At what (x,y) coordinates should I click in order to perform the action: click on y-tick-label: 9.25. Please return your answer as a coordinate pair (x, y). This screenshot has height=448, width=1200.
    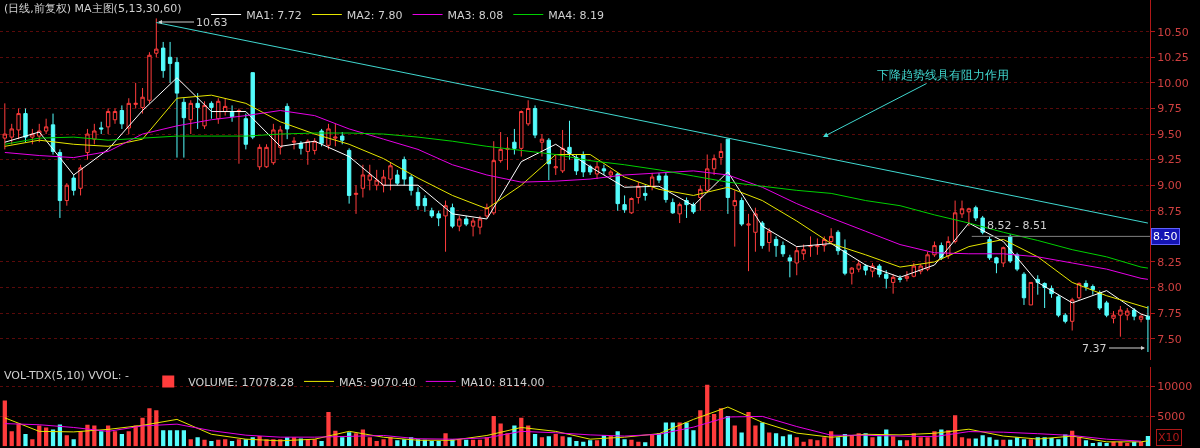
    Looking at the image, I should click on (1169, 160).